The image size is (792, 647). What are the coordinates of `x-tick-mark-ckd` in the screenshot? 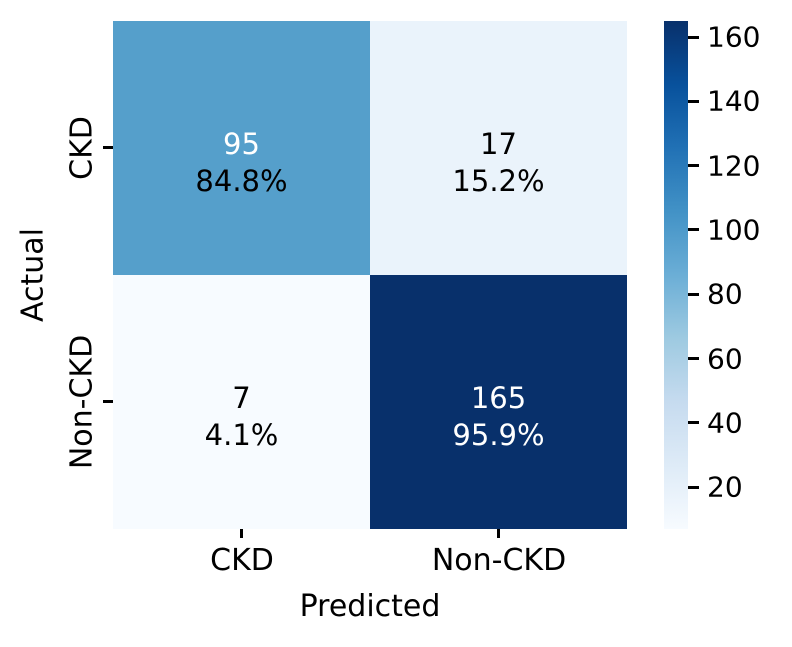 It's located at (241, 533).